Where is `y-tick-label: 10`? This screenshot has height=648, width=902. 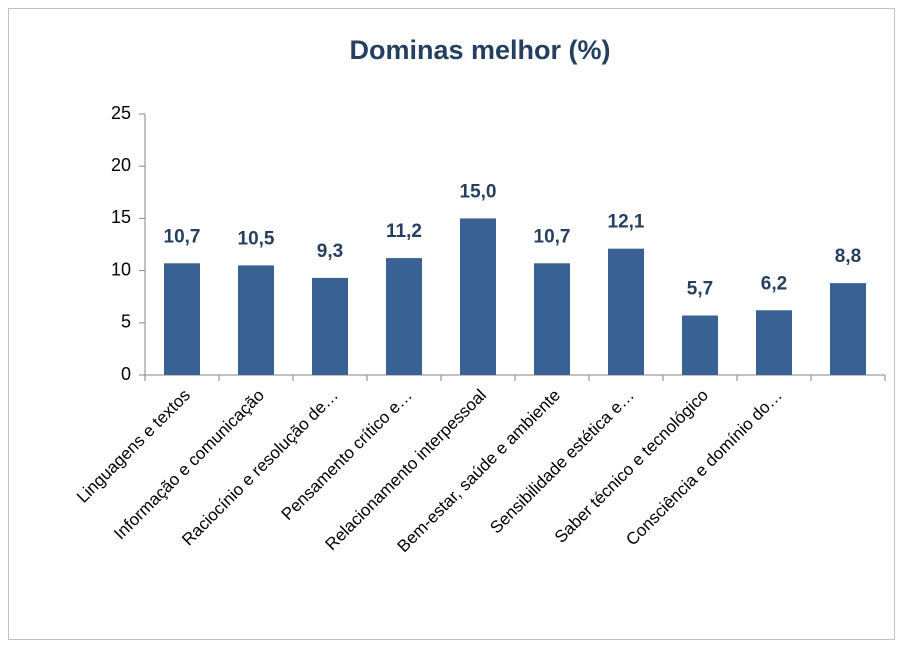
y-tick-label: 10 is located at coordinates (121, 269).